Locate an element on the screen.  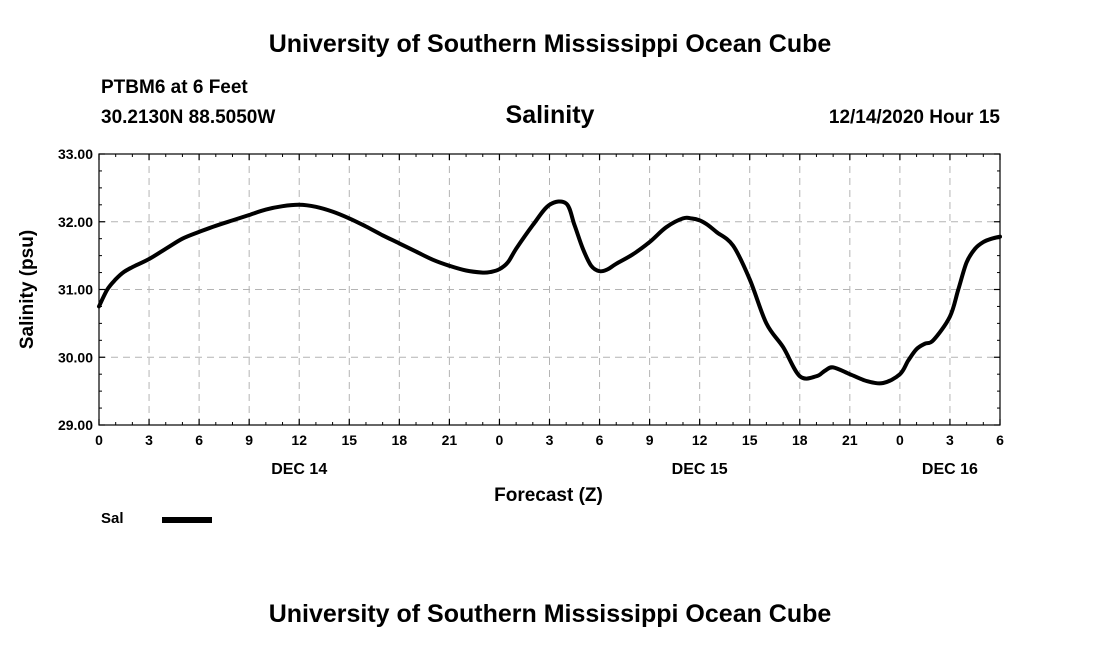
date-label: DEC 14 is located at coordinates (299, 469).